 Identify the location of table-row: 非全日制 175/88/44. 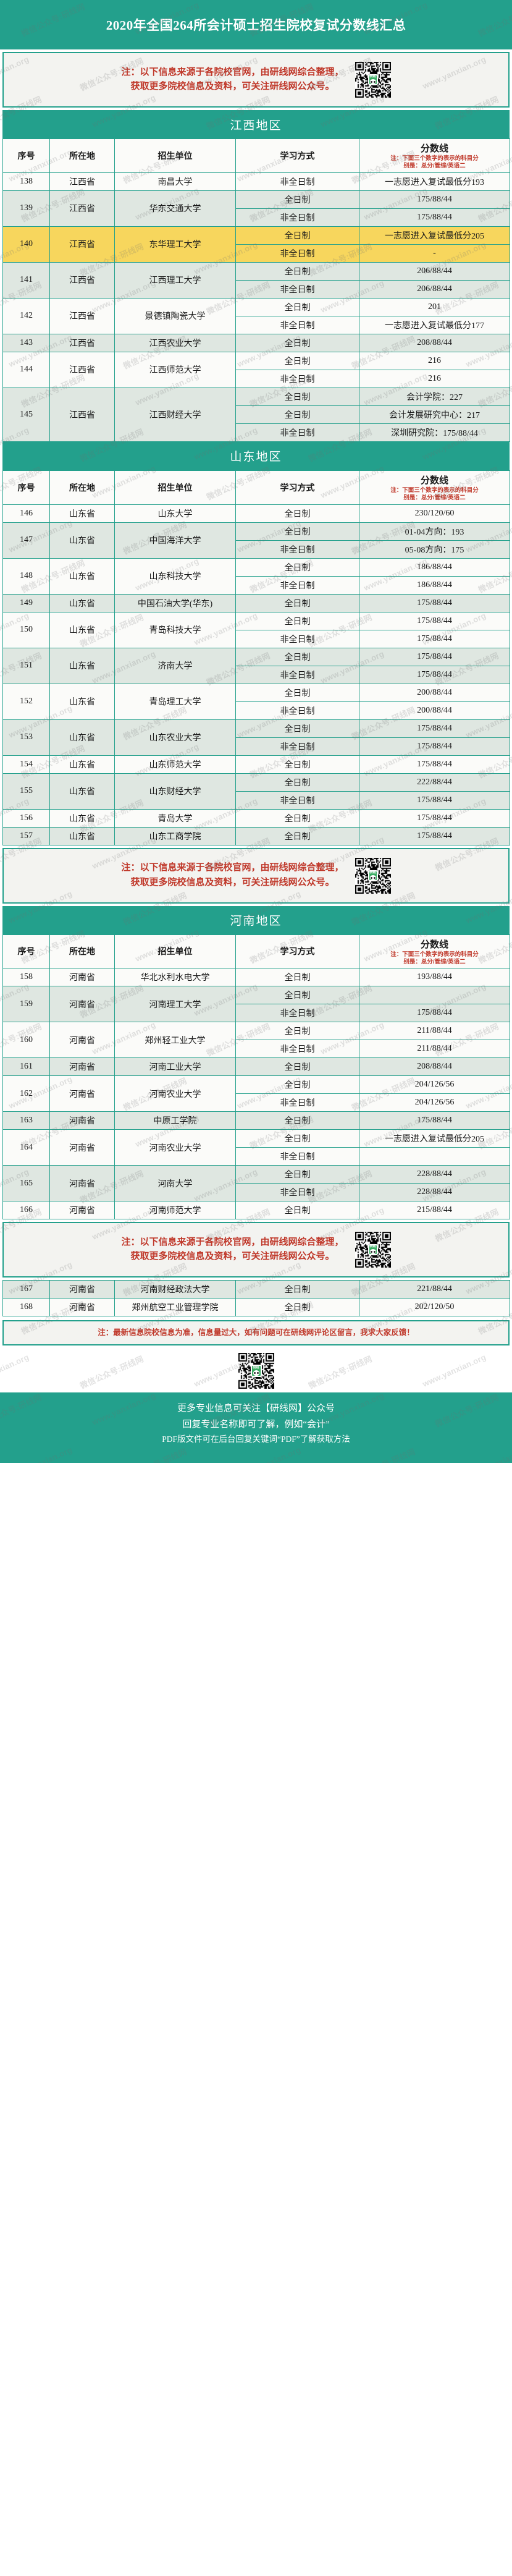
(256, 217).